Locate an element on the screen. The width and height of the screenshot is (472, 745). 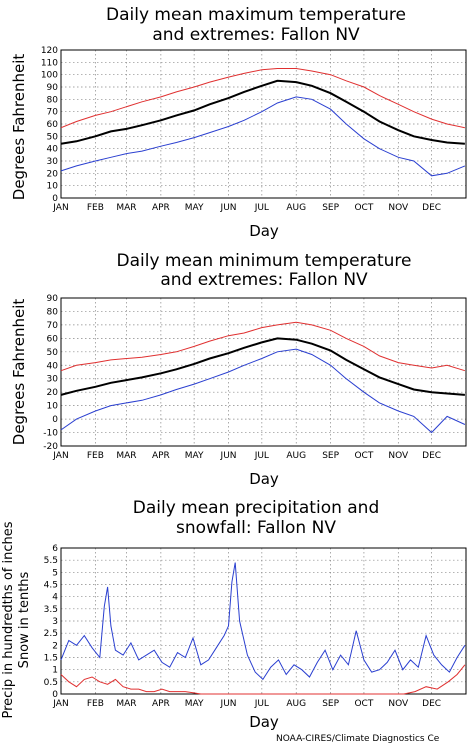
y-axis-label-line1: Precip in hundredths of inches is located at coordinates (8, 619).